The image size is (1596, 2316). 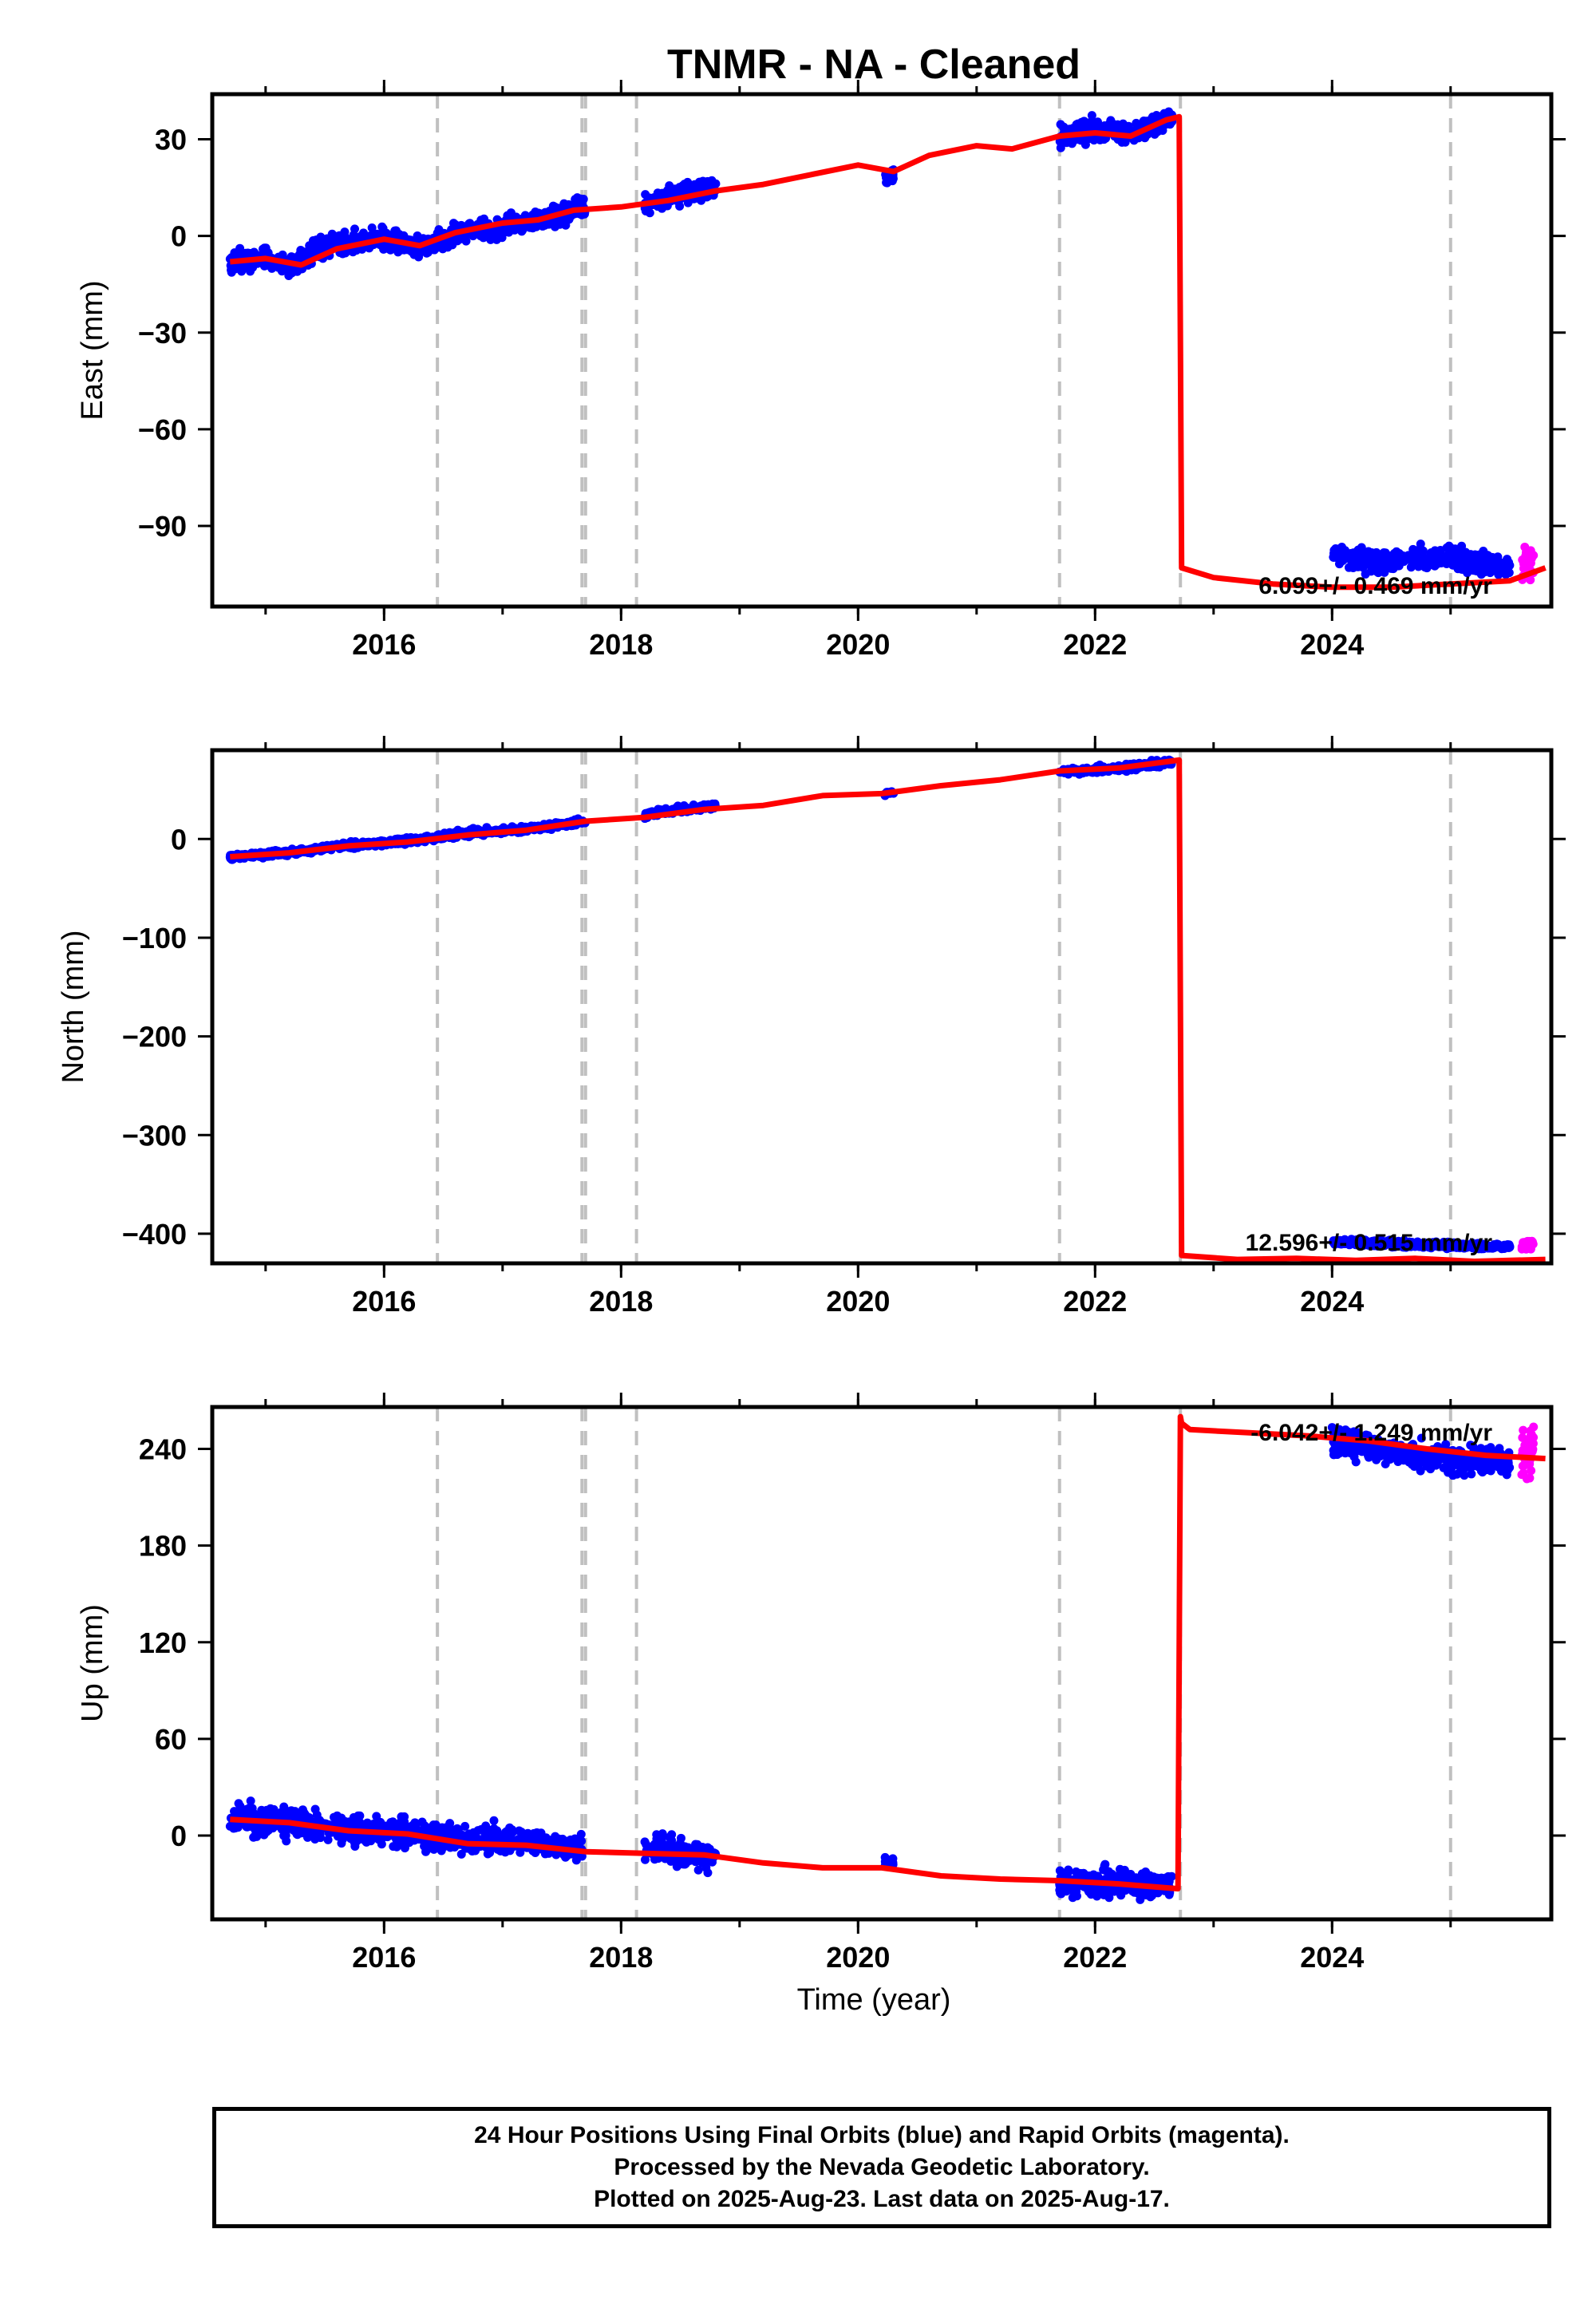 What do you see at coordinates (73, 1006) in the screenshot?
I see `y-axis-label-north: North (mm)` at bounding box center [73, 1006].